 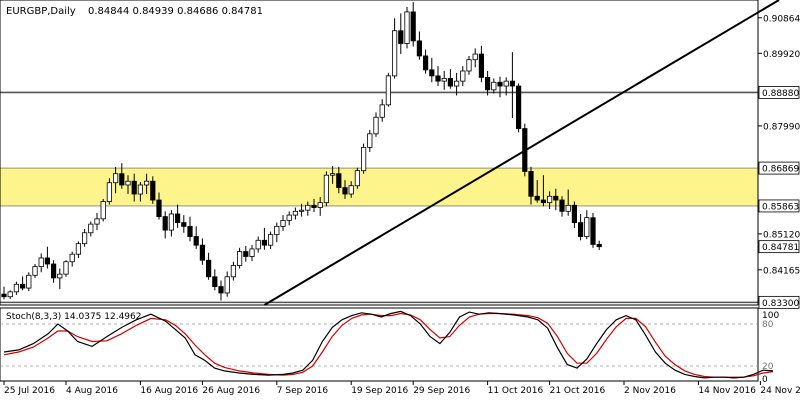 I want to click on time-tick-label: 16 Aug 2016, so click(x=169, y=391).